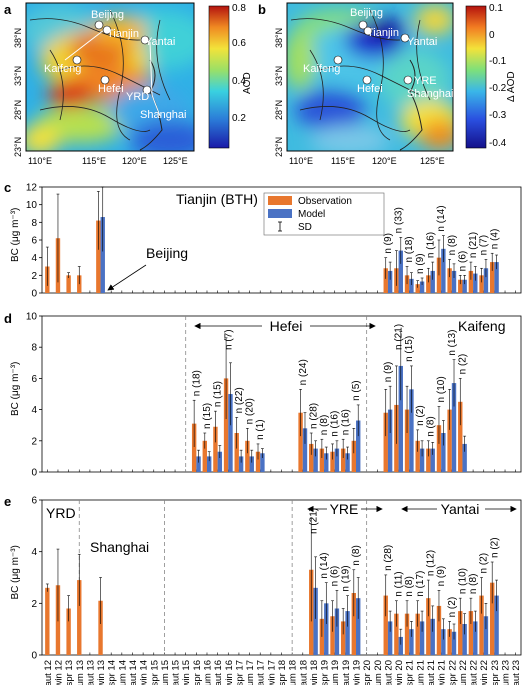 The height and width of the screenshot is (685, 523). Describe the element at coordinates (34, 604) in the screenshot. I see `y-tick-label: 2` at that location.